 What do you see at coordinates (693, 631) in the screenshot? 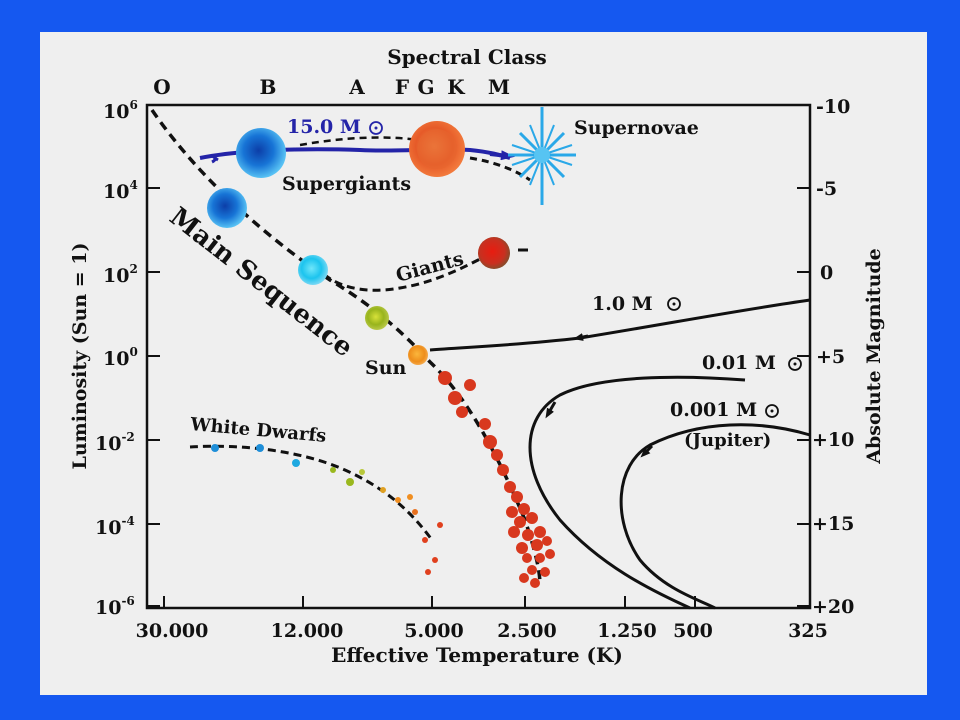
I see `x-tick-5: 500` at bounding box center [693, 631].